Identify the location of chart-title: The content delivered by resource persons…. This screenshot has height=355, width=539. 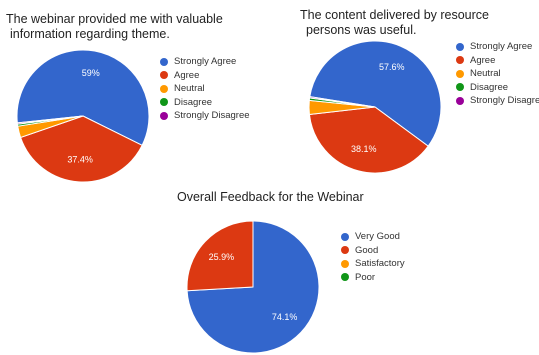
(394, 23).